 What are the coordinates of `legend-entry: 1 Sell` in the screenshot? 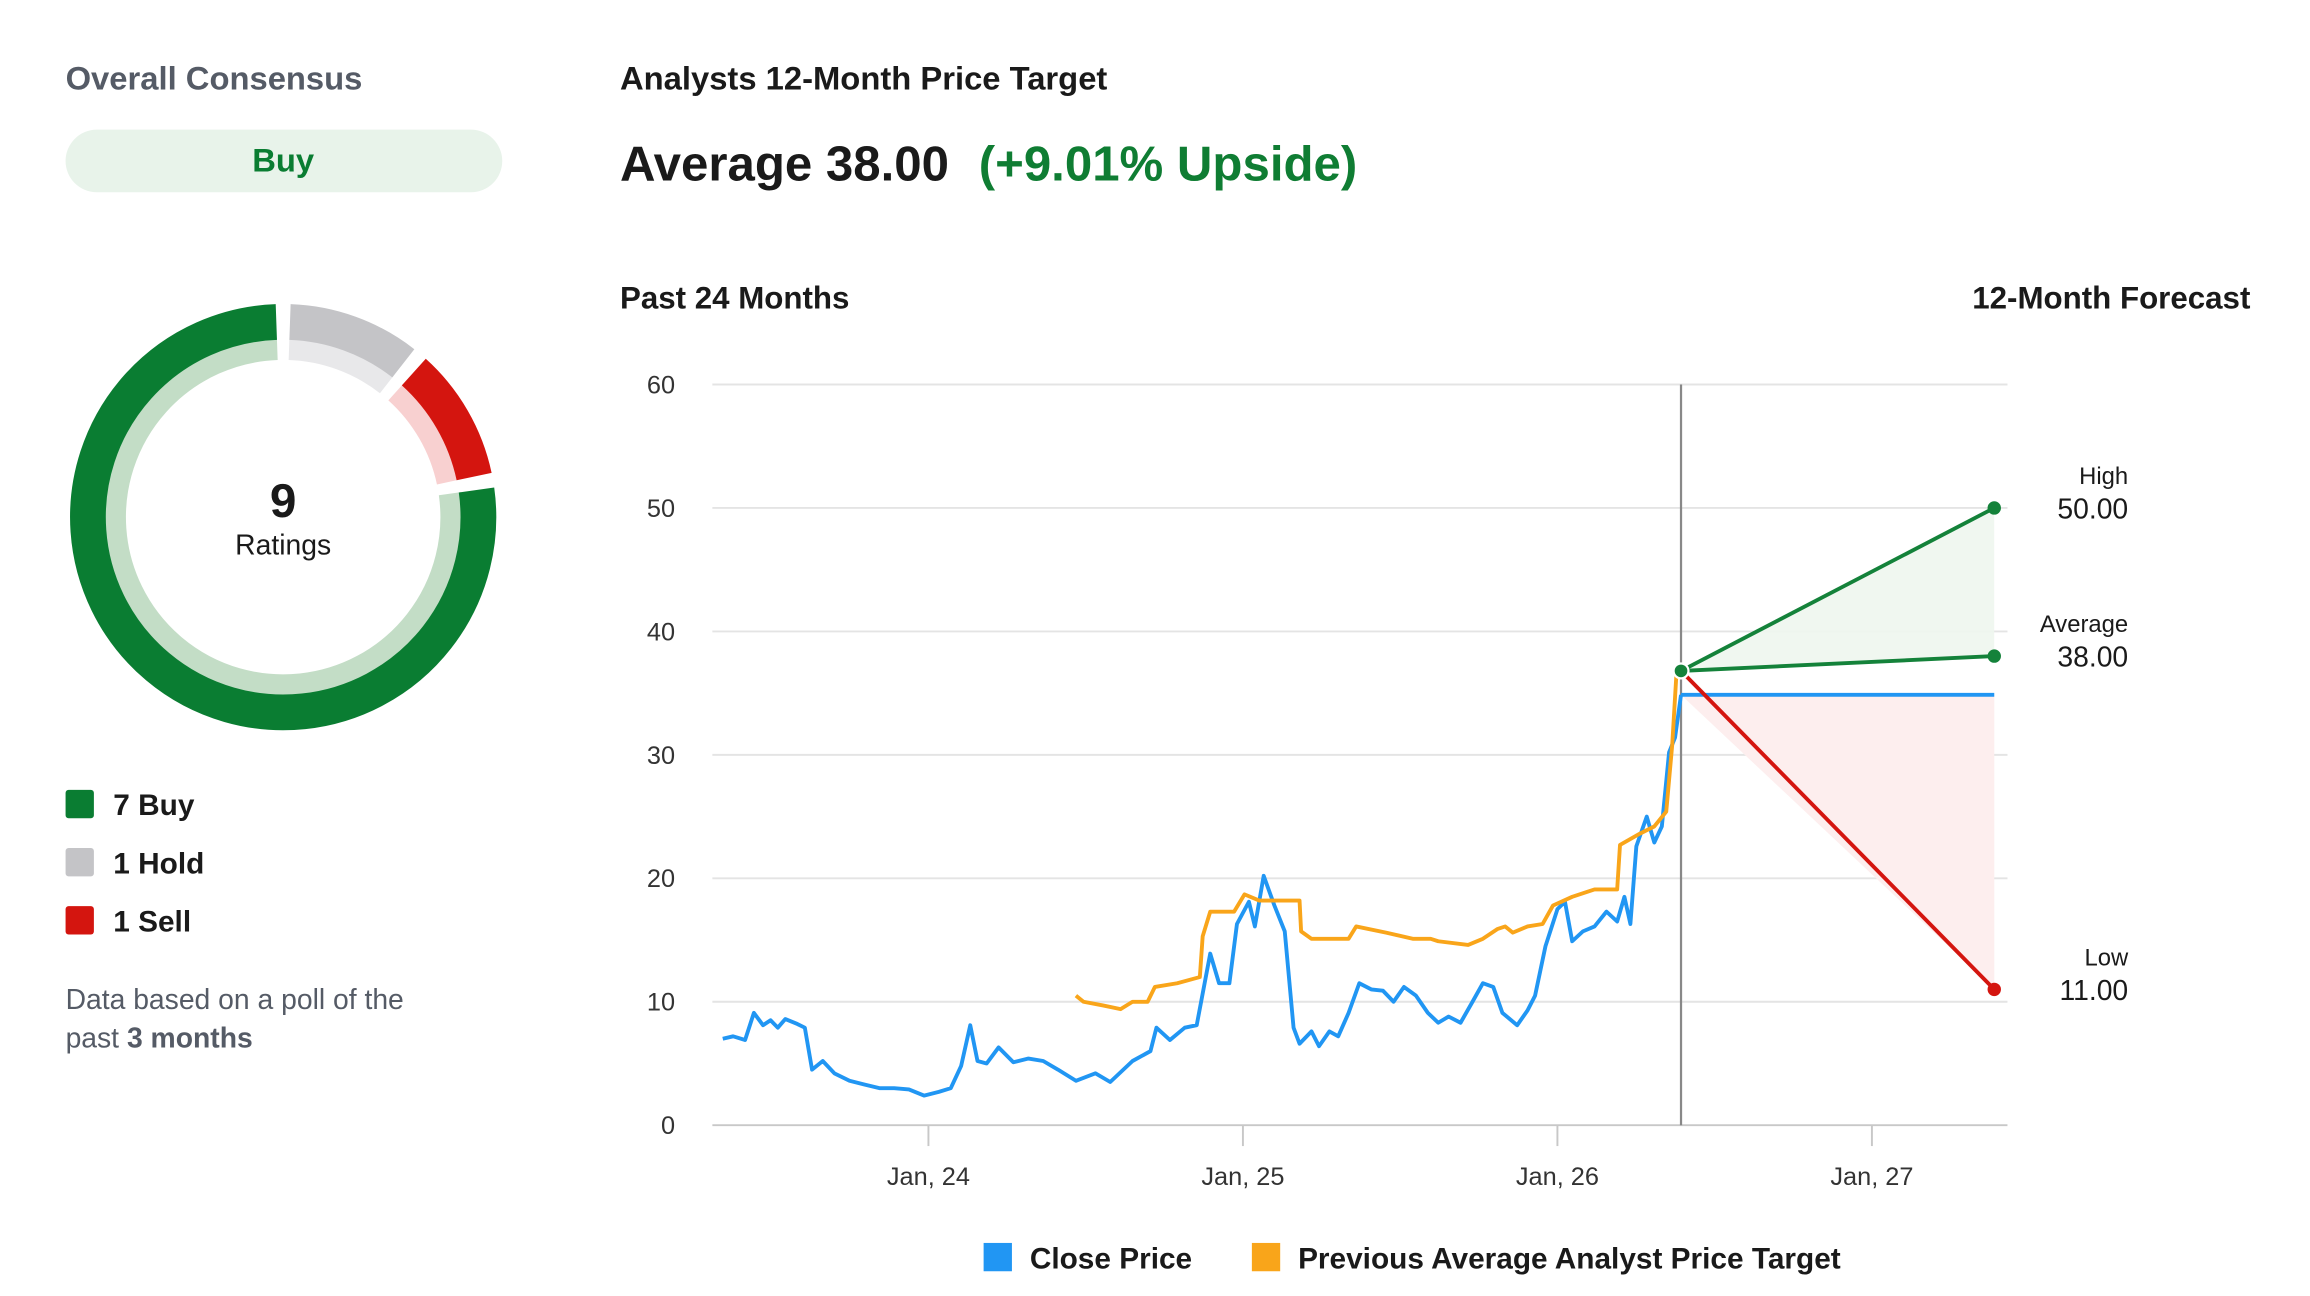 It's located at (152, 921).